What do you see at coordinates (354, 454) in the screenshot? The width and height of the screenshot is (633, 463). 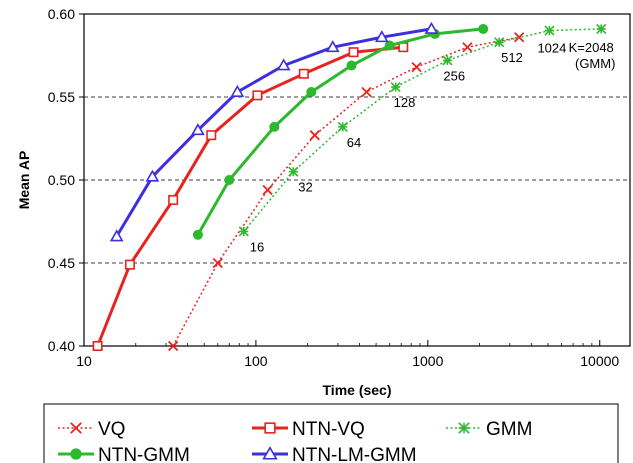 I see `legend-label: NTN-LM-GMM` at bounding box center [354, 454].